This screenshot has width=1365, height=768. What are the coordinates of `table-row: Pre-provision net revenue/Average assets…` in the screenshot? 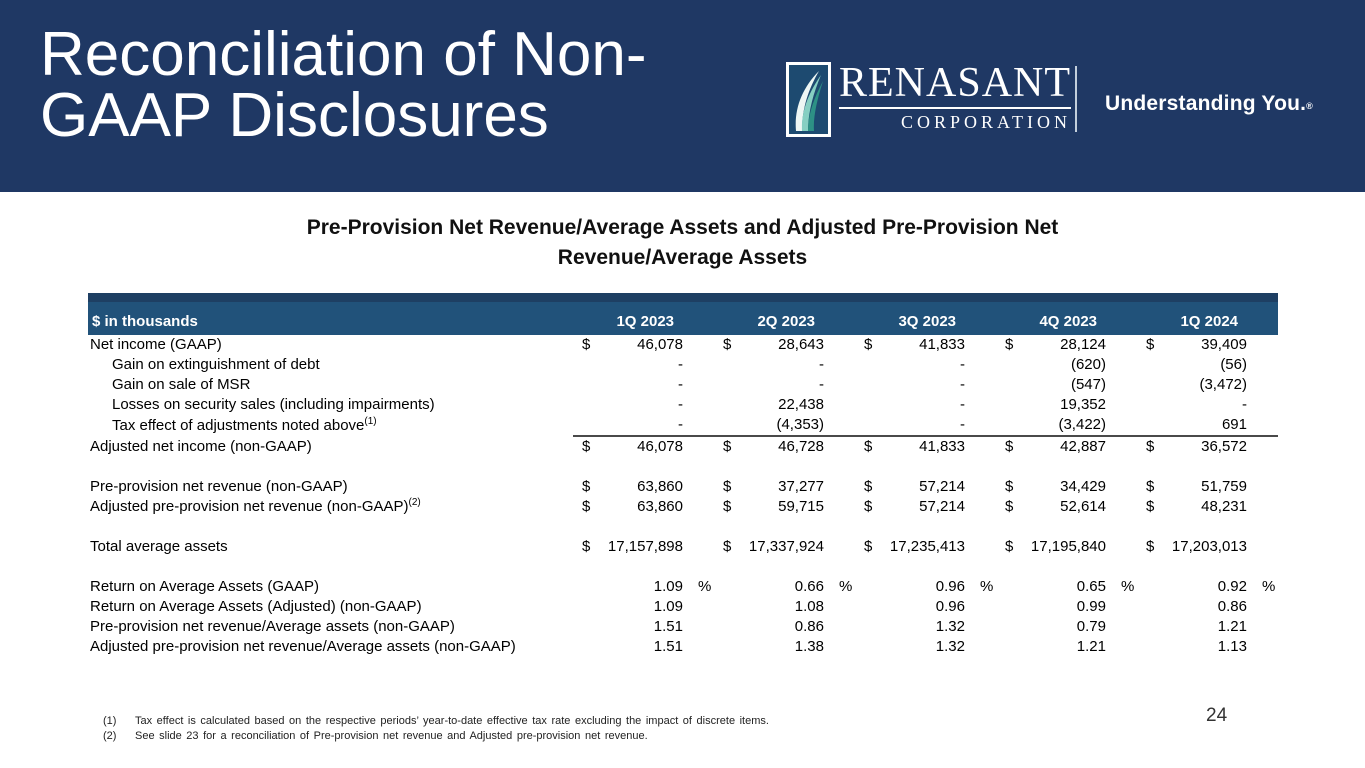 It's located at (683, 627).